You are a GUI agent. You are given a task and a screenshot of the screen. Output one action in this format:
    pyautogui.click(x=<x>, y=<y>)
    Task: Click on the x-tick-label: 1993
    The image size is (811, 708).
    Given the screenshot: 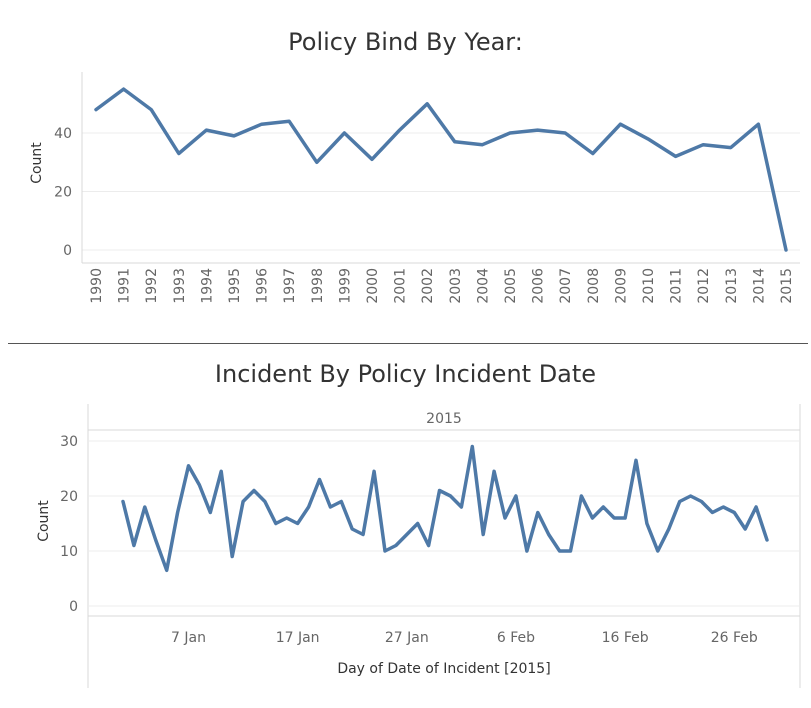 What is the action you would take?
    pyautogui.click(x=180, y=286)
    